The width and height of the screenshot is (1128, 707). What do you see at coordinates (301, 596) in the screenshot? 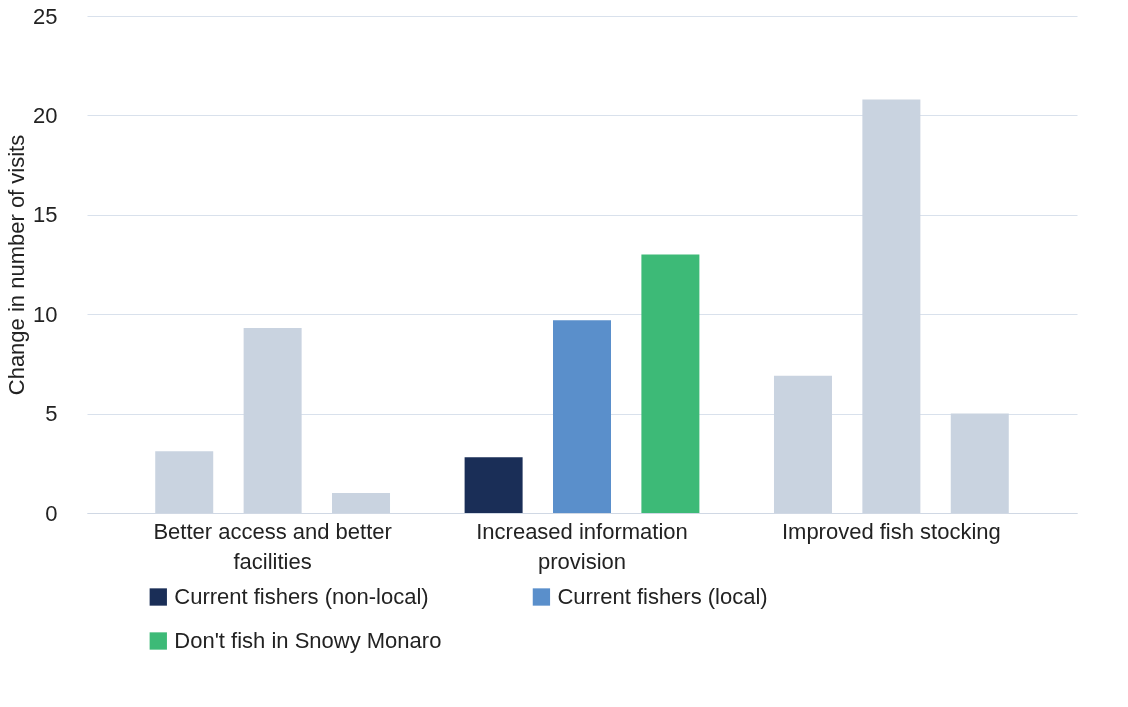
I see `legend-label: Current fishers (non-local)` at bounding box center [301, 596].